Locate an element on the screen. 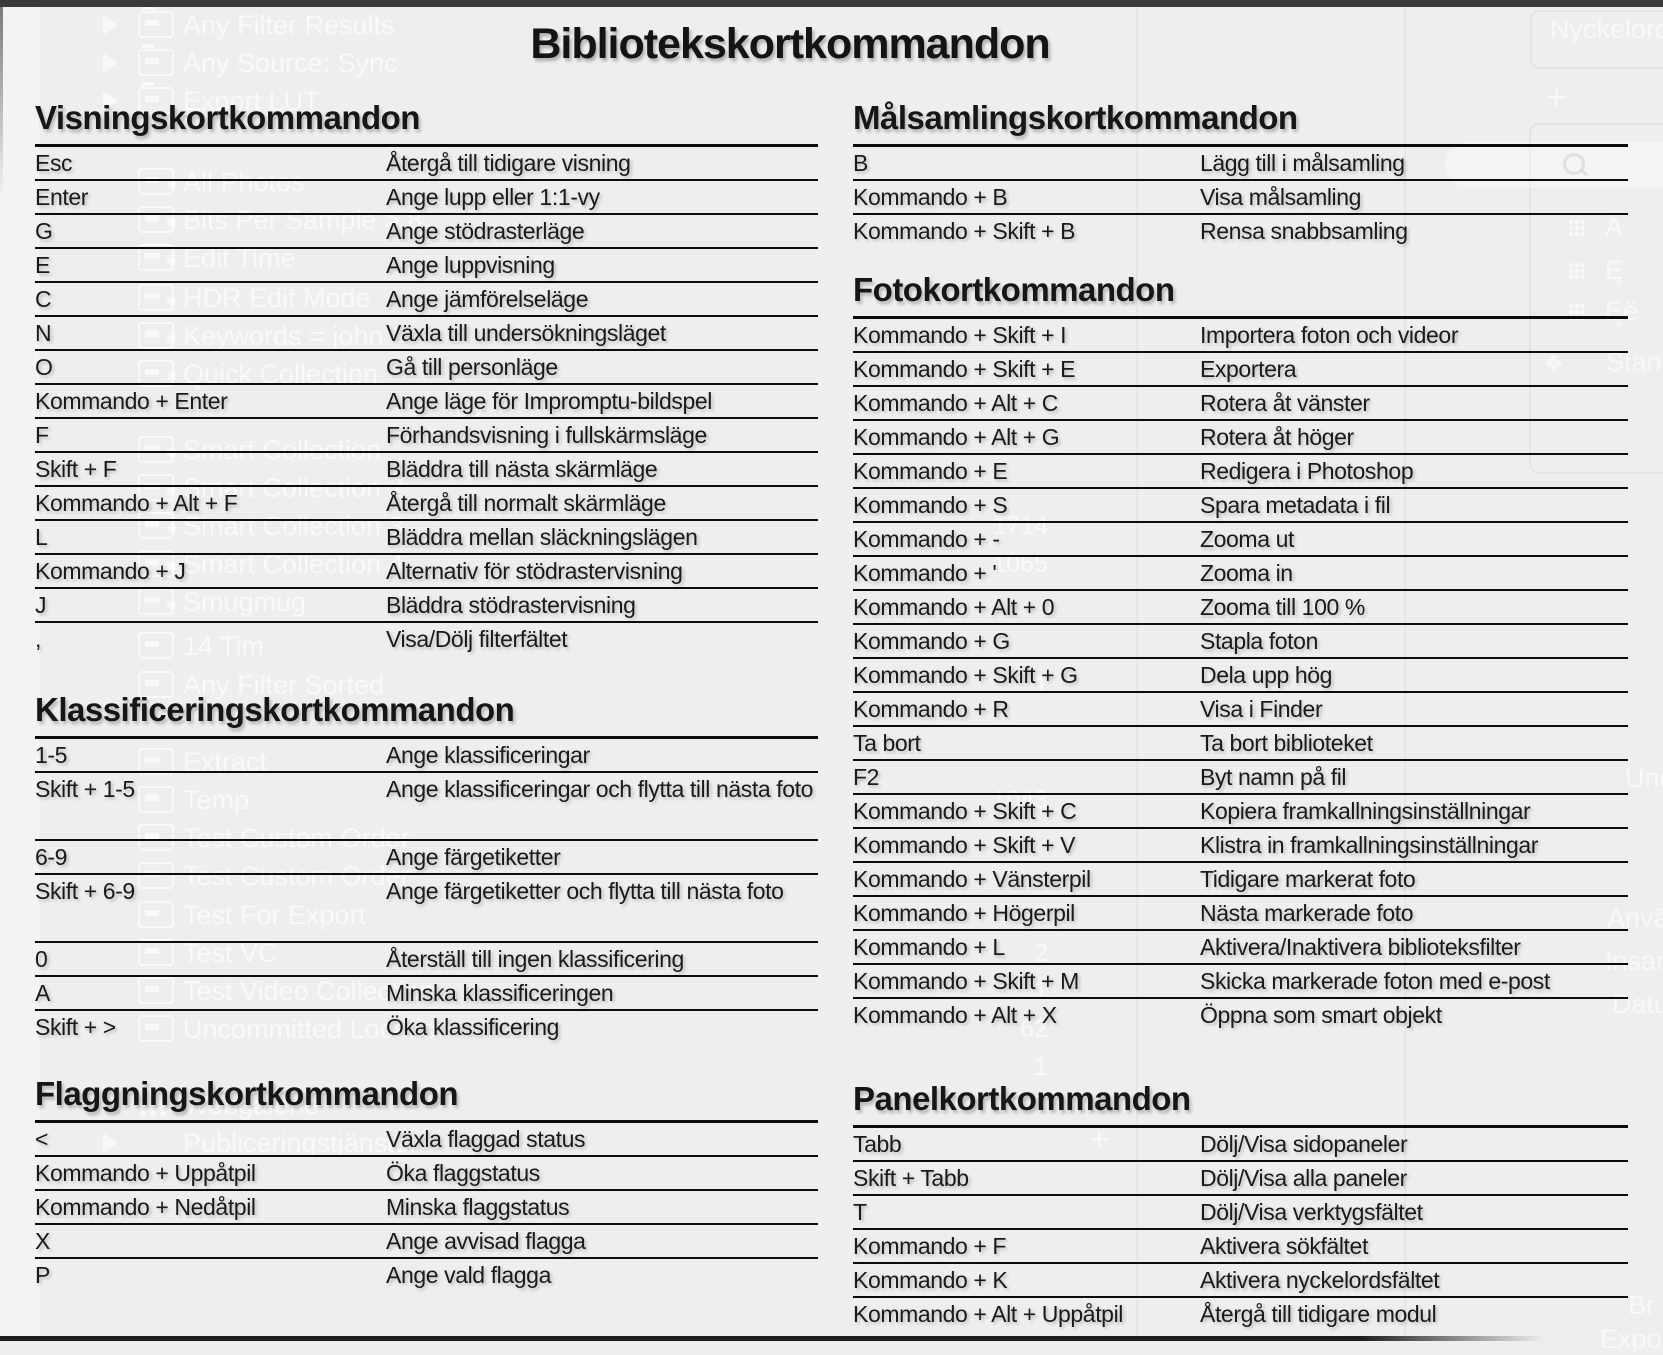 The width and height of the screenshot is (1663, 1355). window-top-edge is located at coordinates (831, 3).